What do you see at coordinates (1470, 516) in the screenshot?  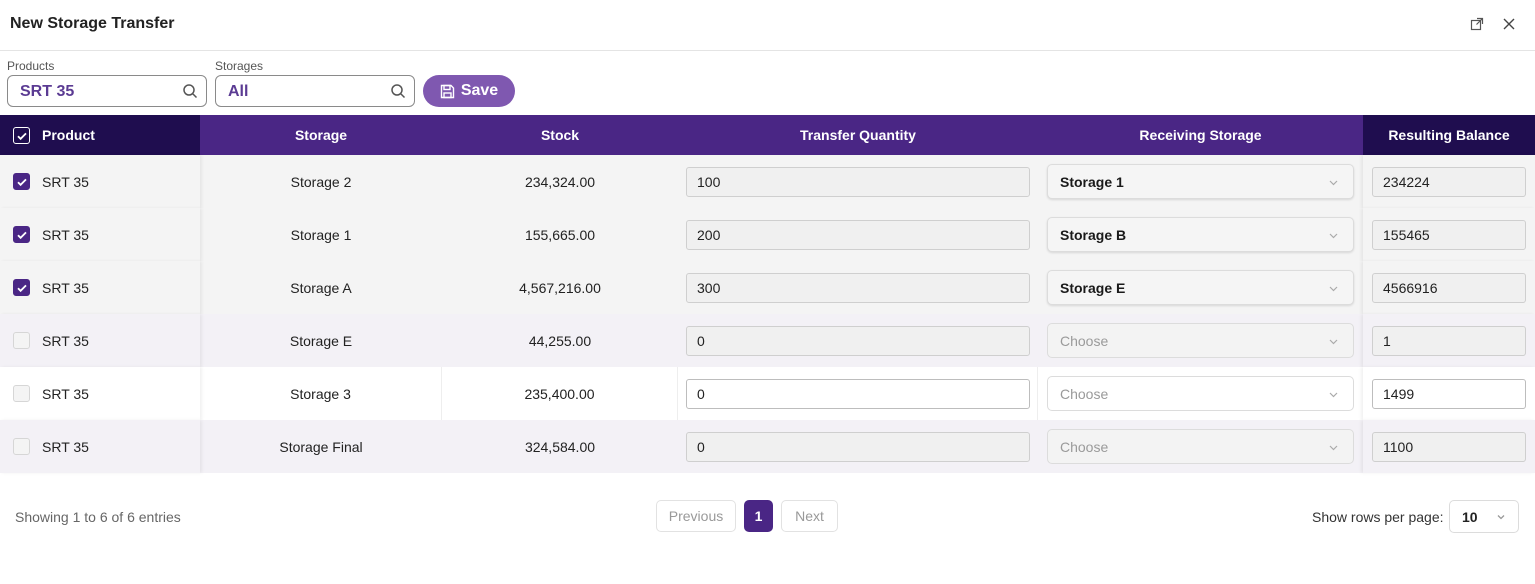 I see `rows-per-page-value: 10` at bounding box center [1470, 516].